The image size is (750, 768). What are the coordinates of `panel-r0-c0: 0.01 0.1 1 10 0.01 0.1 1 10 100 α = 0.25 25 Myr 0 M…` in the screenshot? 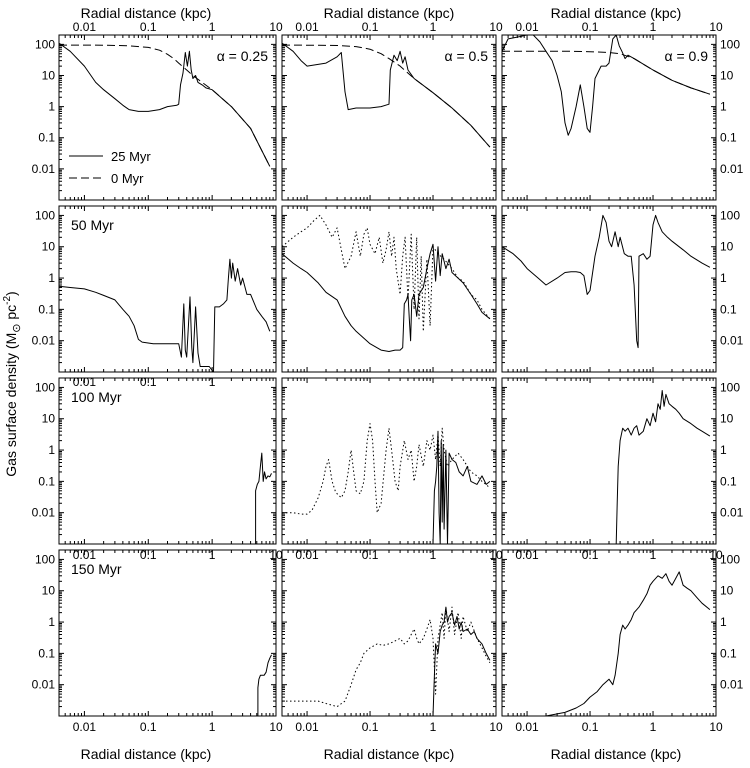 It's located at (157, 110).